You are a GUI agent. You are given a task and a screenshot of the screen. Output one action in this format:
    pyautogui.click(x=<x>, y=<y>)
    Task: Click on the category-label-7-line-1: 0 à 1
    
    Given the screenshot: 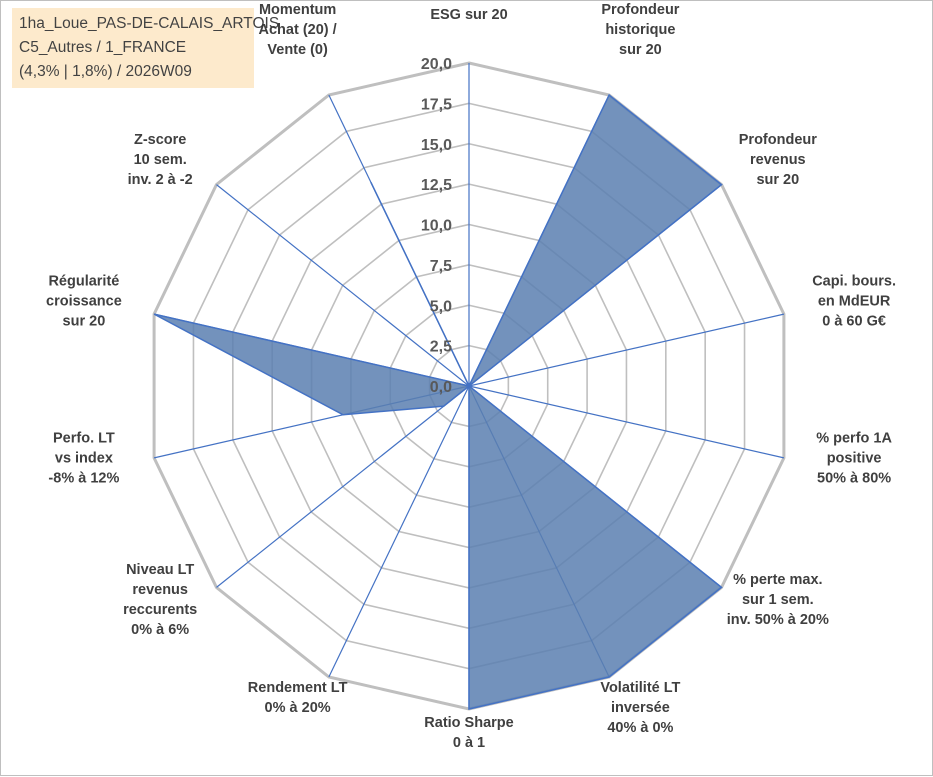 What is the action you would take?
    pyautogui.click(x=469, y=743)
    